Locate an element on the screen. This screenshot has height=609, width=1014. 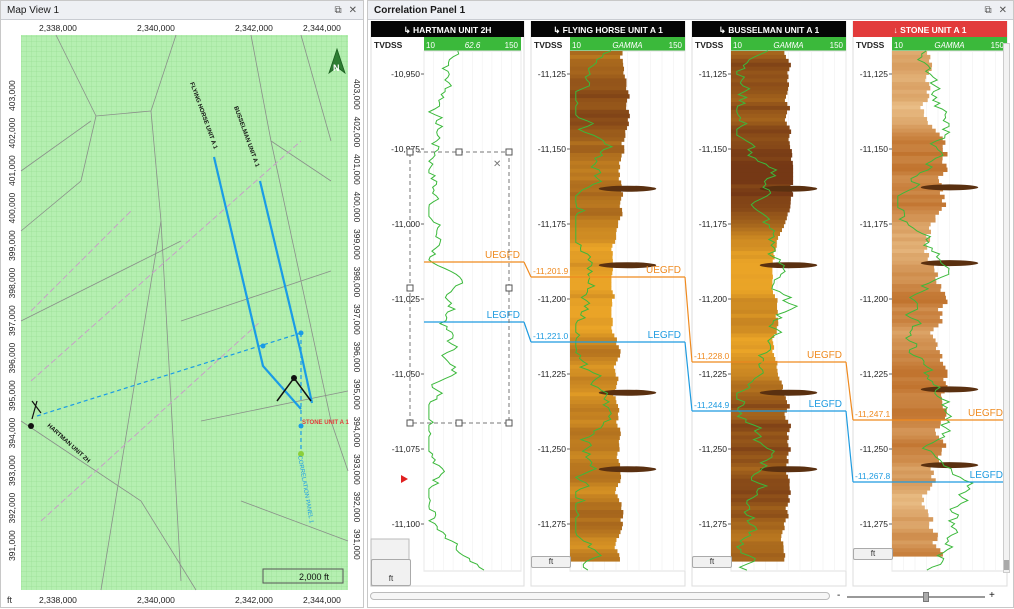
zoom-plus: + is located at coordinates (992, 595).